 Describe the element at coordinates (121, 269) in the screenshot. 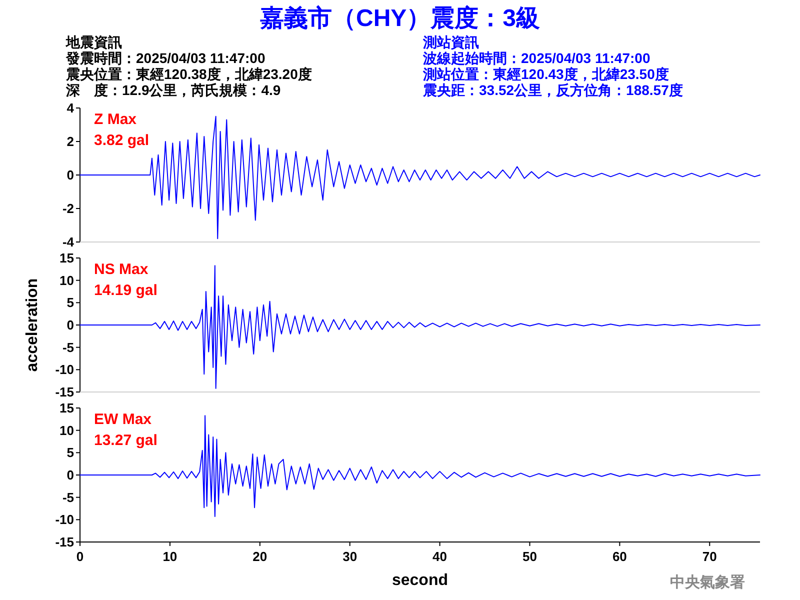

I see `annotation: NS Max` at that location.